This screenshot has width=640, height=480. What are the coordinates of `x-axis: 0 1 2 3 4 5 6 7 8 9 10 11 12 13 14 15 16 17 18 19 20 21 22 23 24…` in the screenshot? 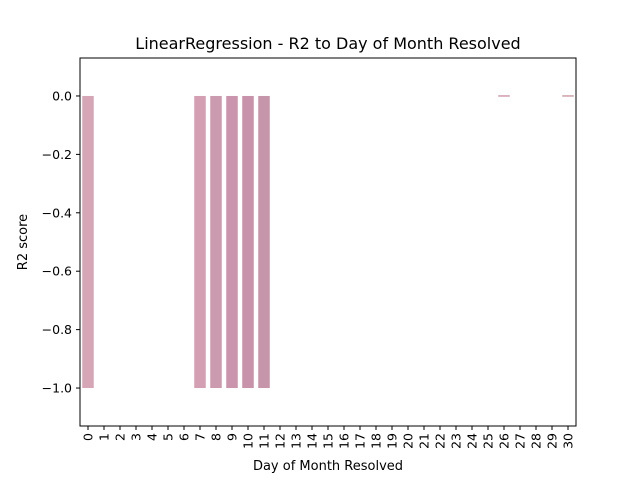 It's located at (328, 437).